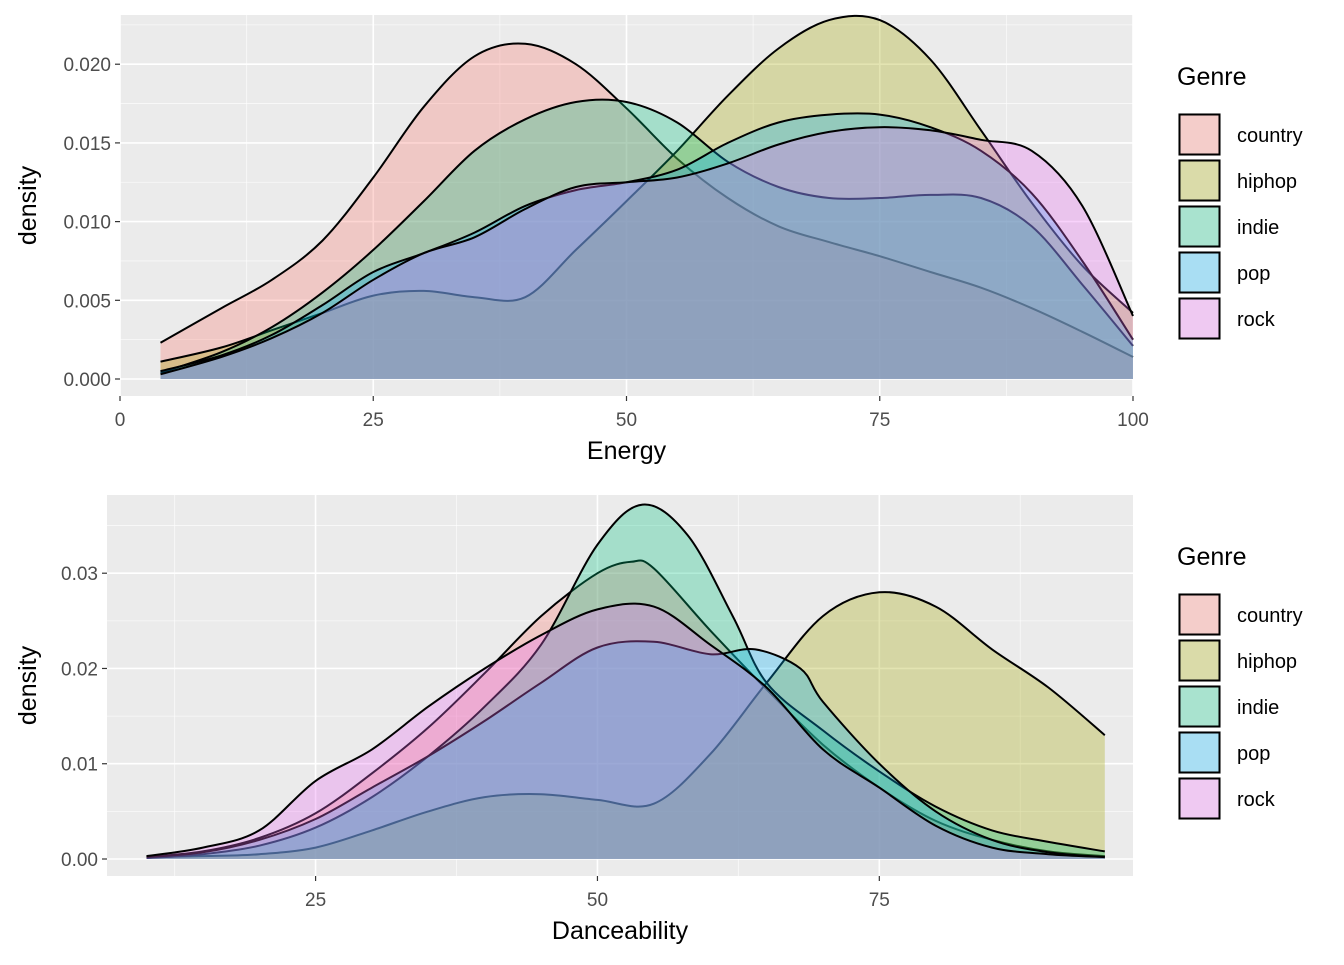  What do you see at coordinates (79, 574) in the screenshot?
I see `y-tick-label: 0.03` at bounding box center [79, 574].